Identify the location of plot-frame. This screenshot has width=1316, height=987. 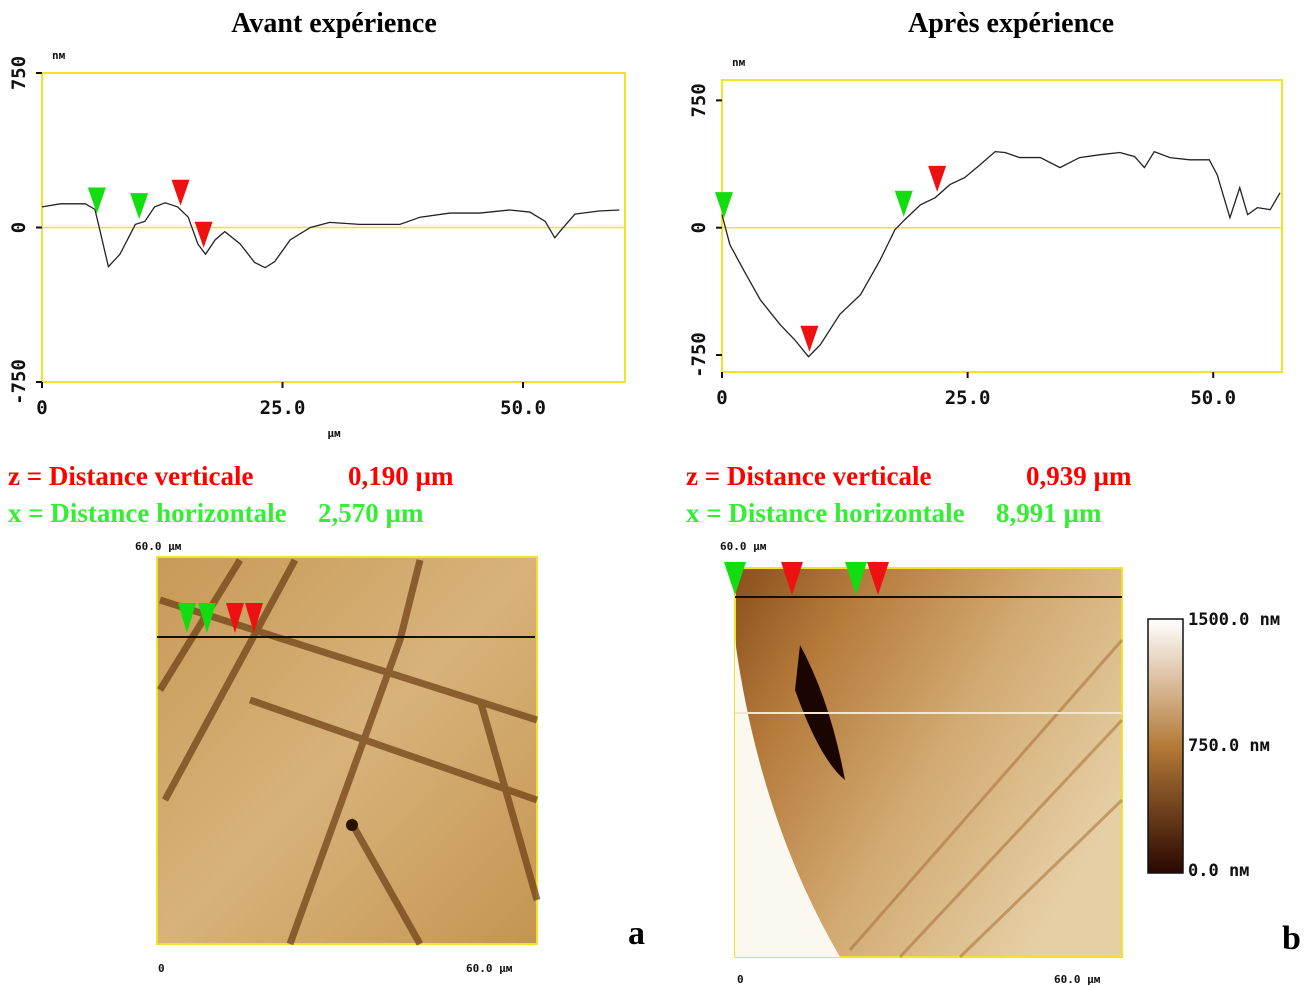
(1002, 226).